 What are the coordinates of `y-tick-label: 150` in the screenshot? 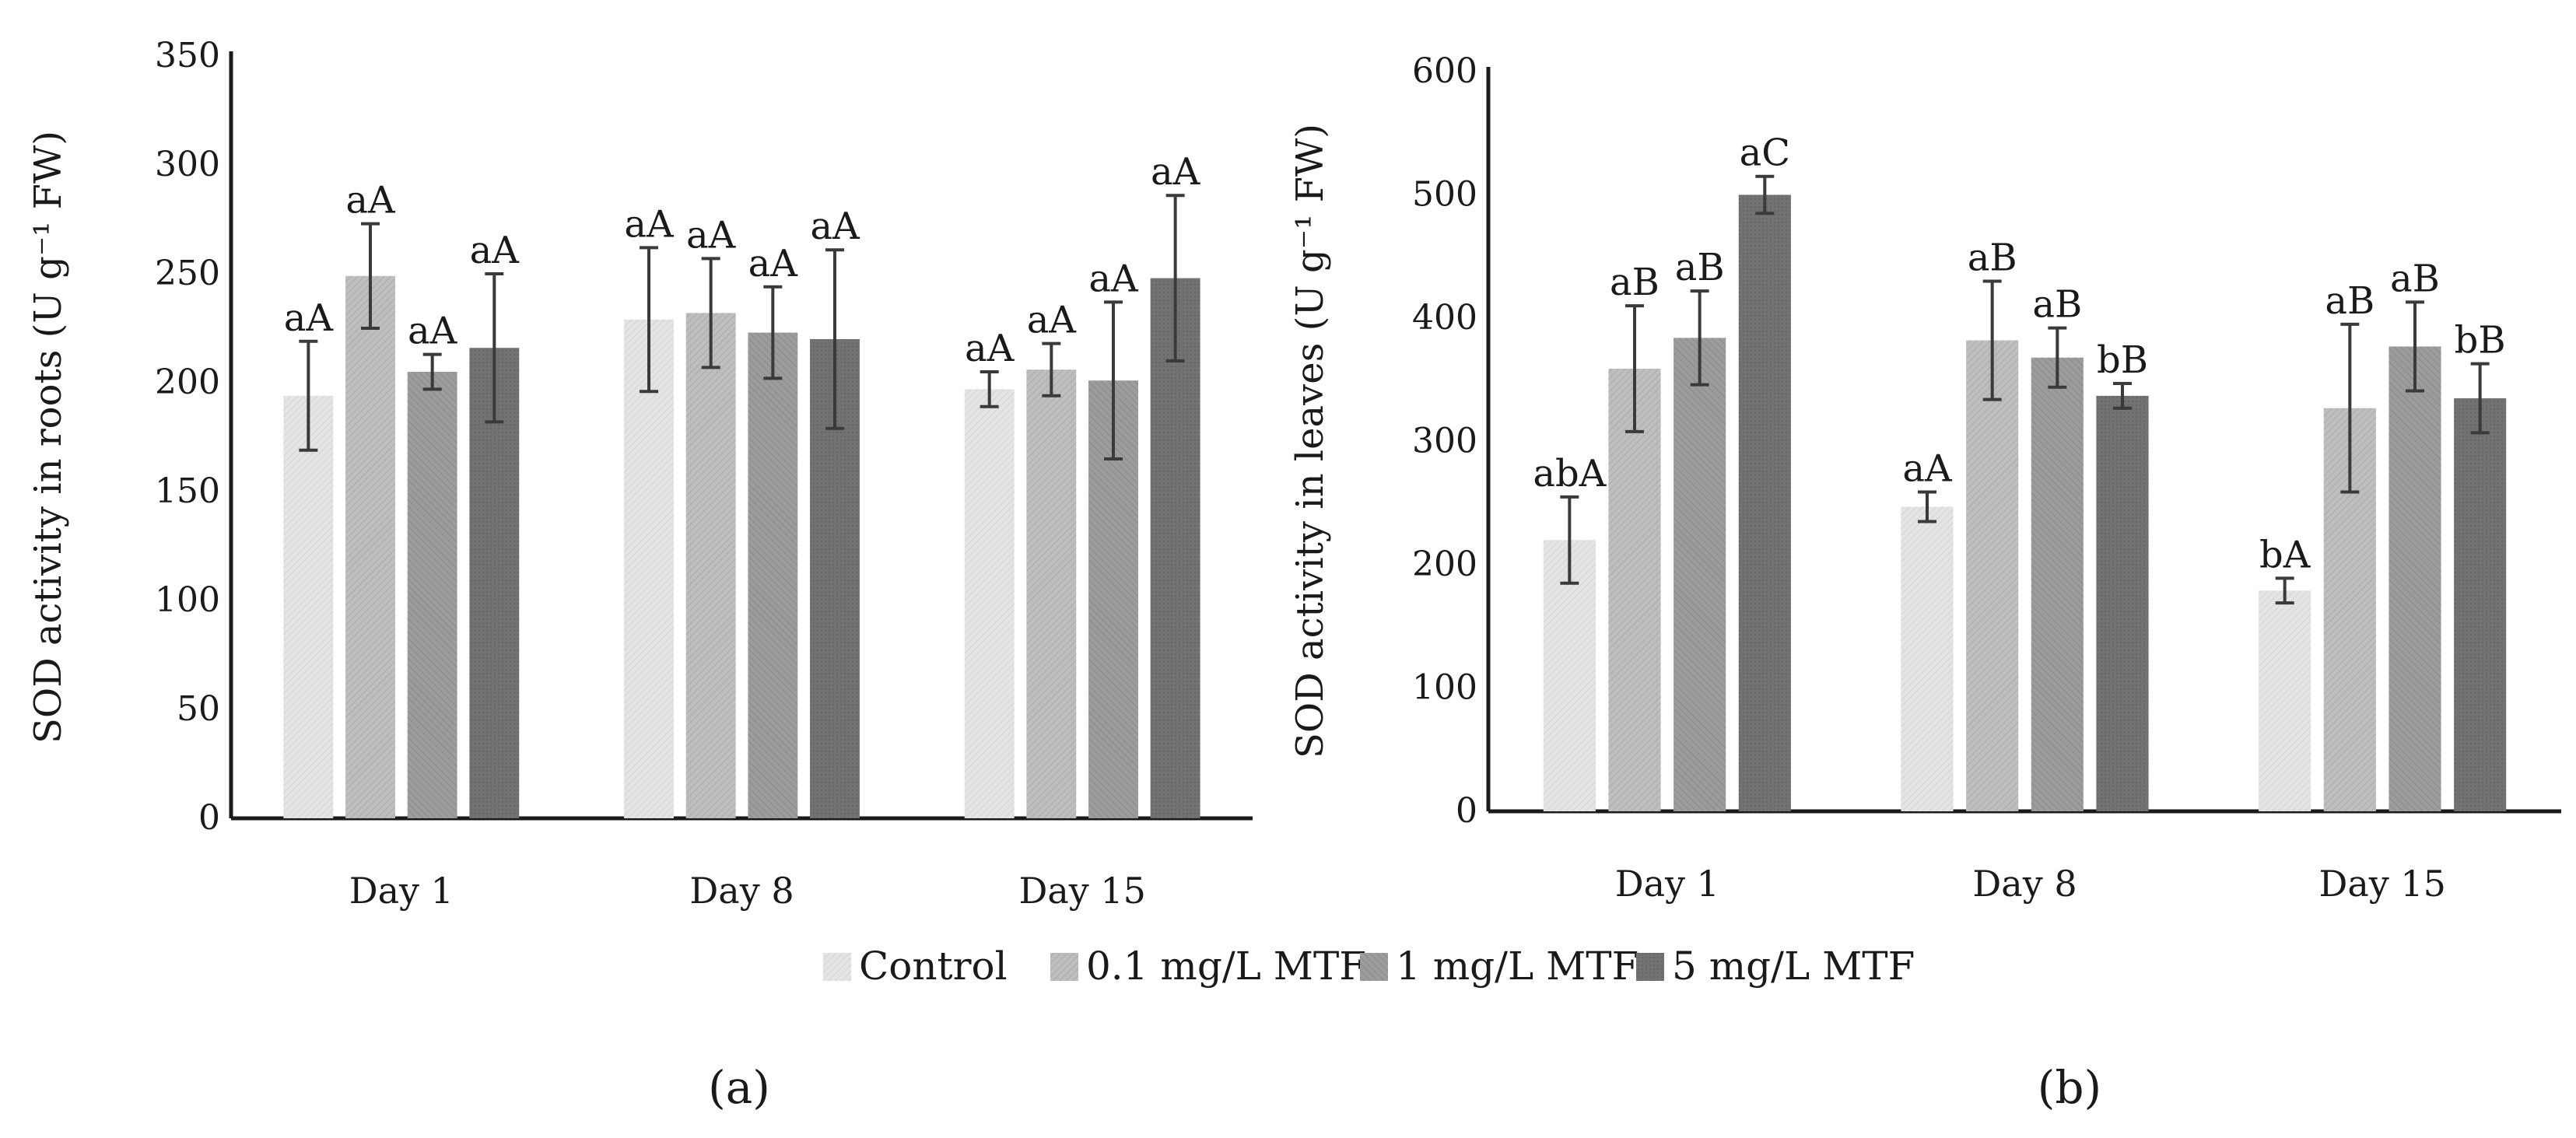 It's located at (187, 491).